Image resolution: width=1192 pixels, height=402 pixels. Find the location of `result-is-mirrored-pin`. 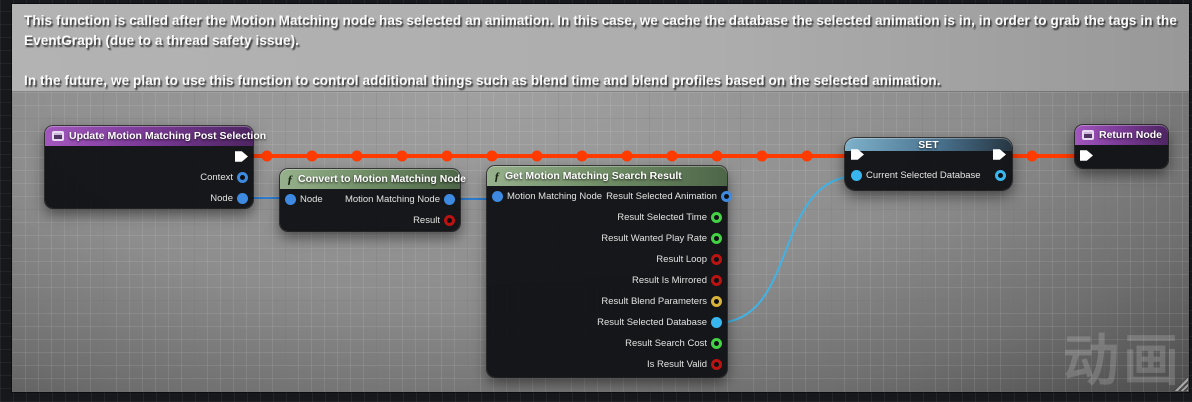

result-is-mirrored-pin is located at coordinates (716, 280).